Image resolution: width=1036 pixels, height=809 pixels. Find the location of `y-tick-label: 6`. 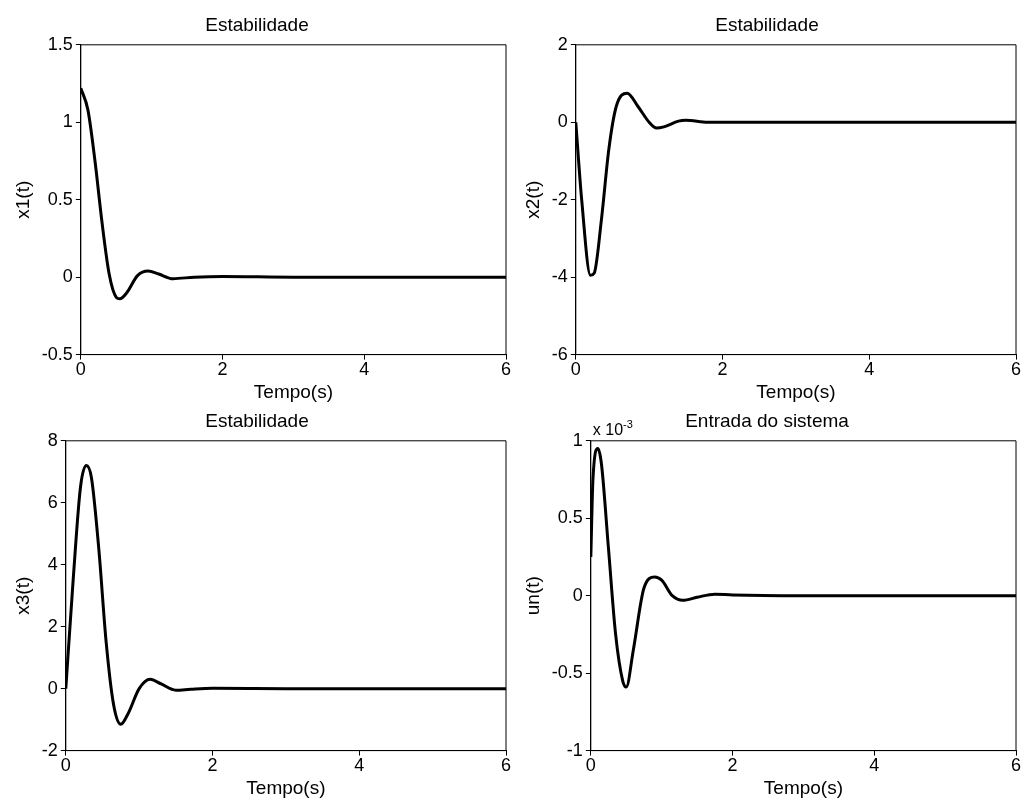

y-tick-label: 6 is located at coordinates (52, 501).